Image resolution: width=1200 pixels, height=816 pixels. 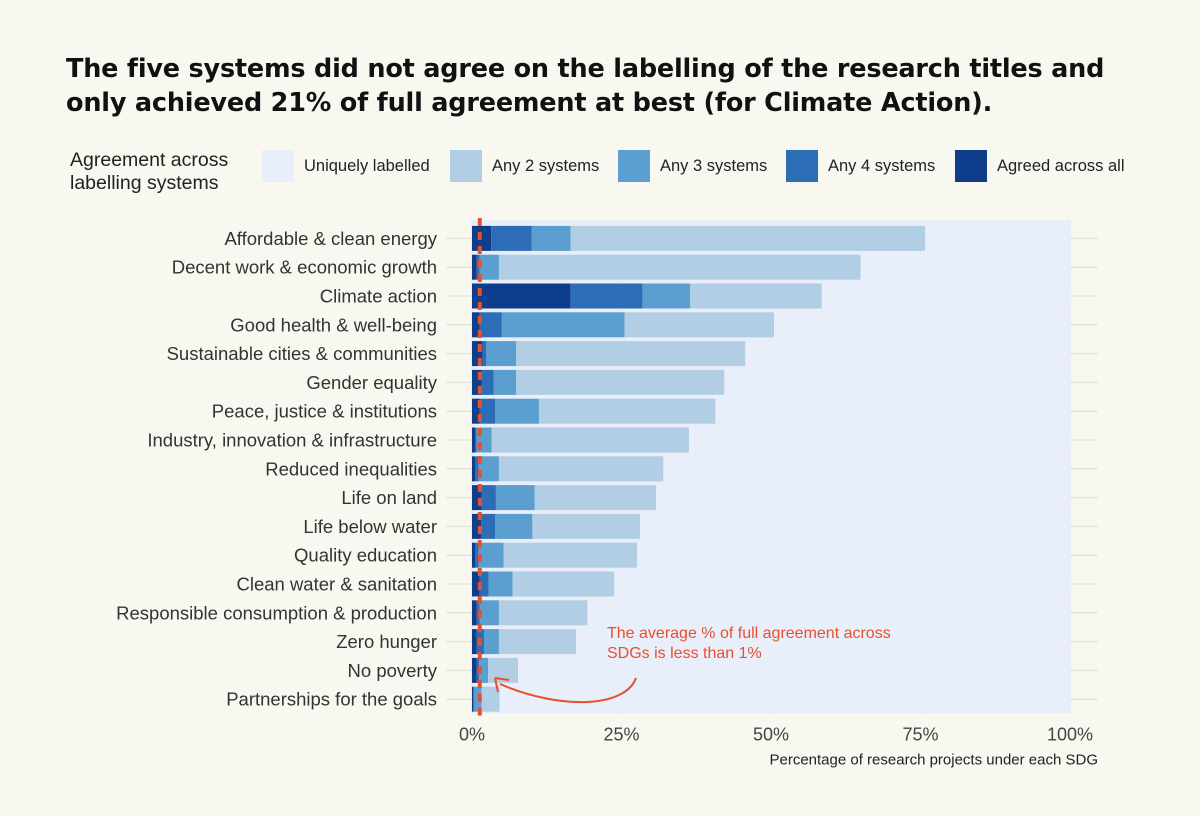 I want to click on category-label: Partnerships for the goals, so click(x=331, y=699).